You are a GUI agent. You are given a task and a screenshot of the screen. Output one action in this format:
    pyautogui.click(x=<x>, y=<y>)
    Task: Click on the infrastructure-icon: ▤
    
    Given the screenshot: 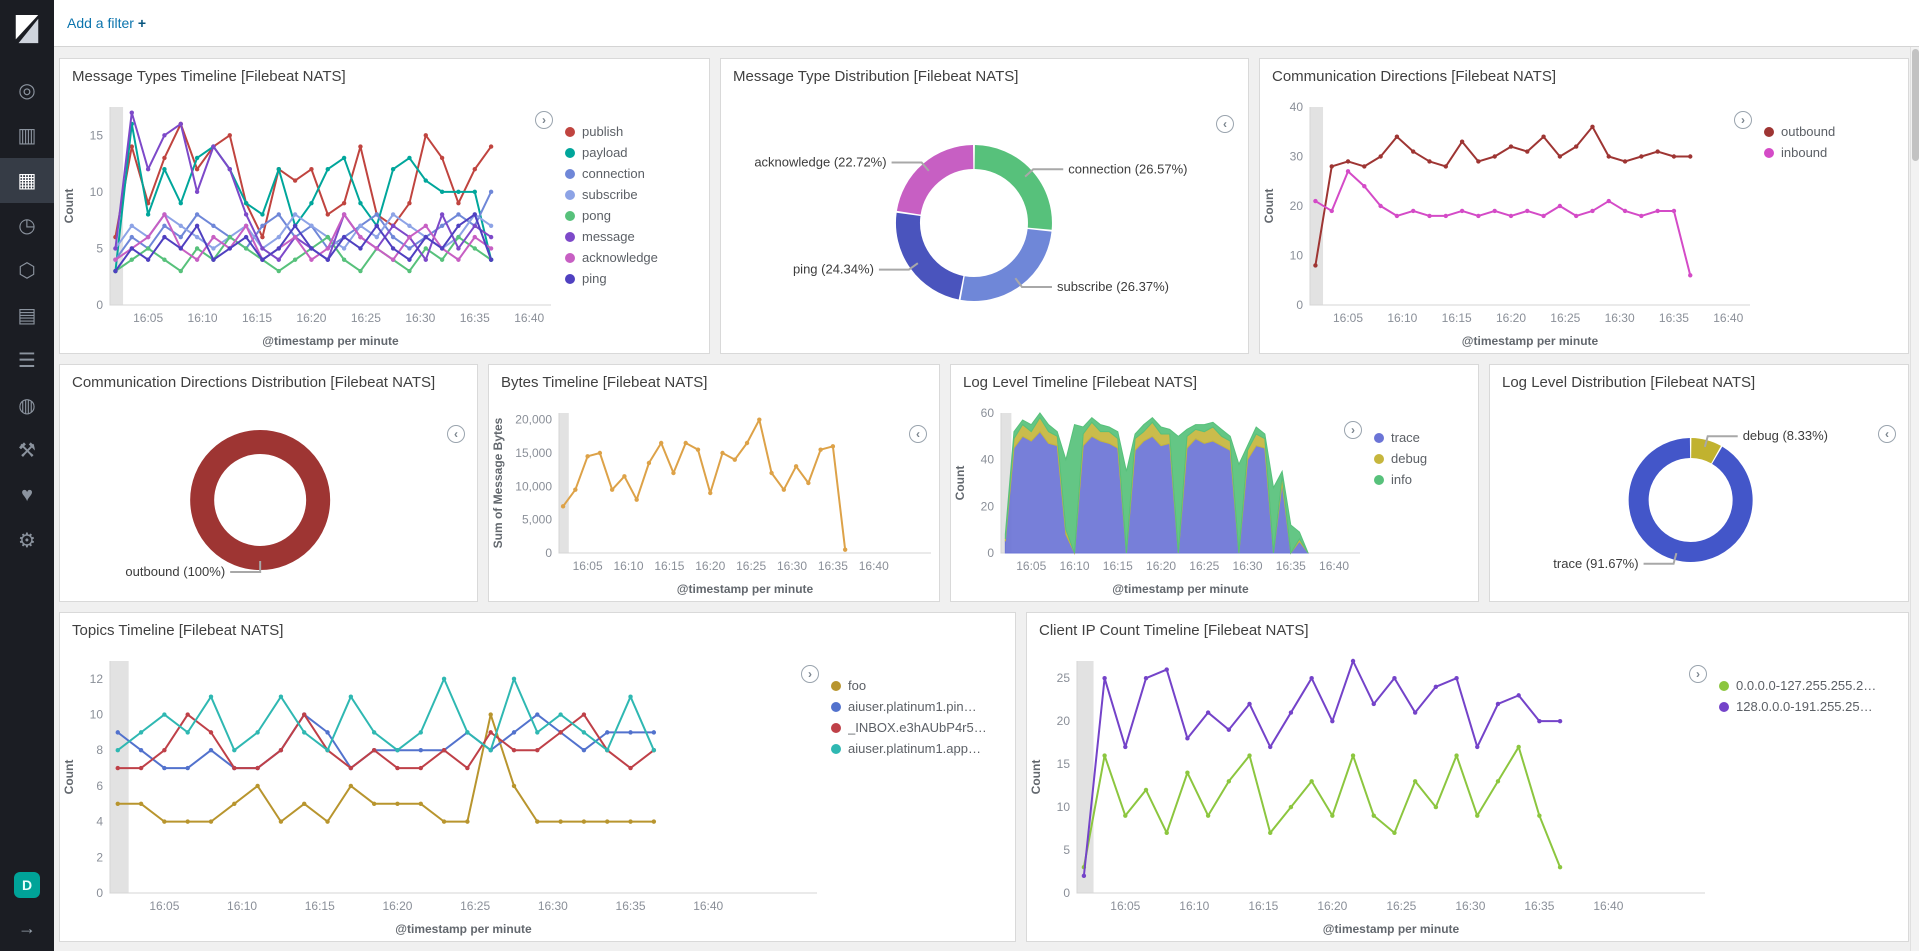 What is the action you would take?
    pyautogui.click(x=27, y=316)
    